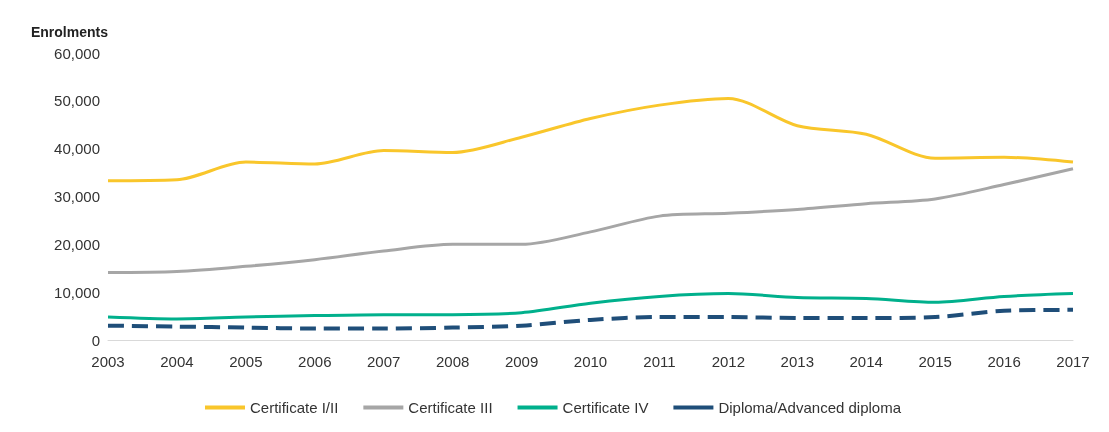 The width and height of the screenshot is (1109, 432). What do you see at coordinates (77, 101) in the screenshot?
I see `y-tick-label: 50,000` at bounding box center [77, 101].